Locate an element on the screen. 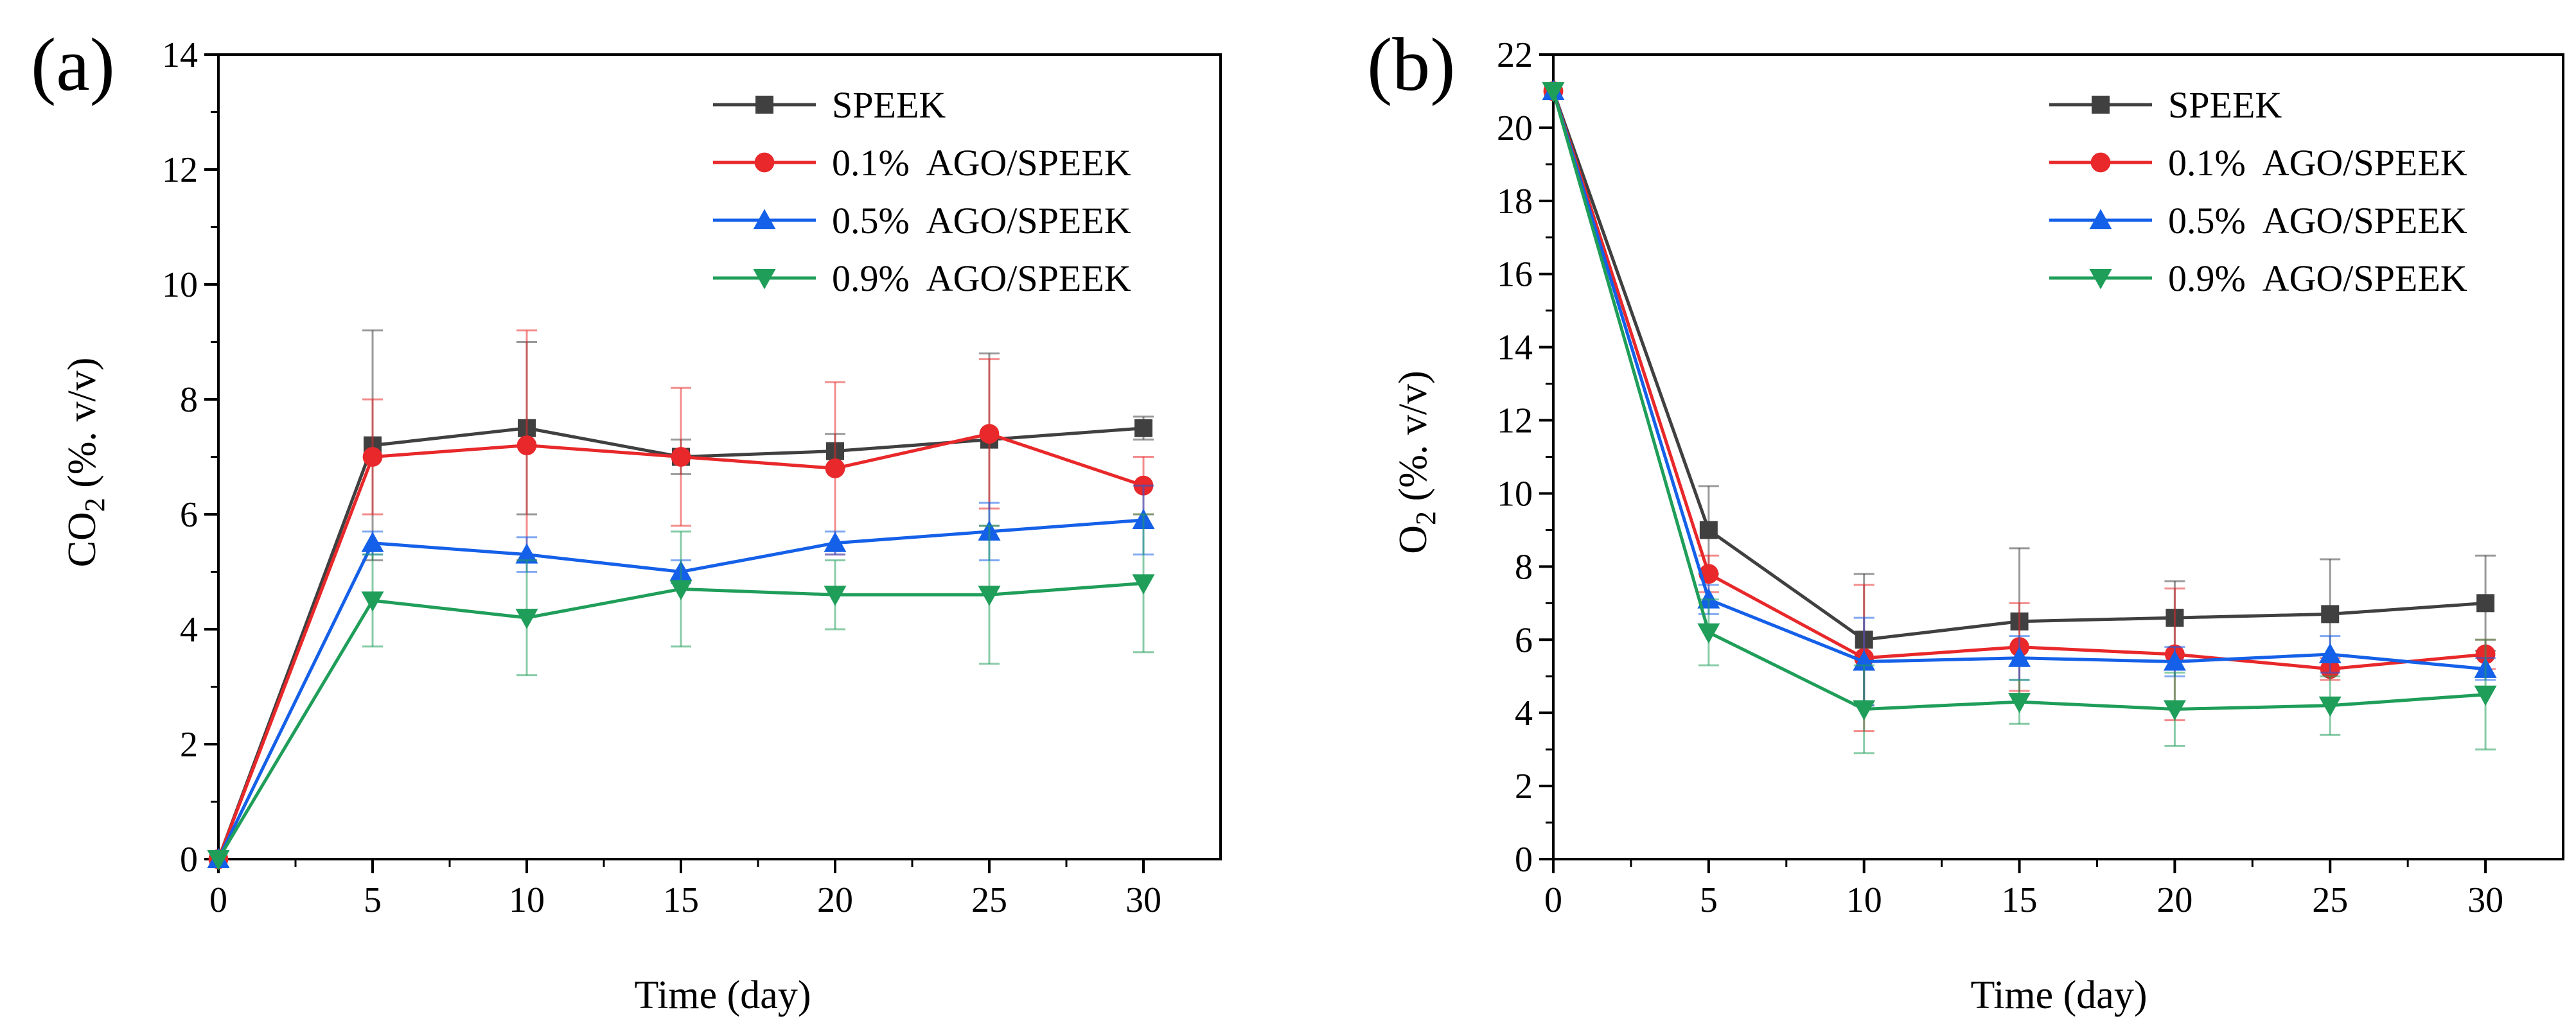 The width and height of the screenshot is (2576, 1028). y-tick-label: 22 is located at coordinates (1515, 55).